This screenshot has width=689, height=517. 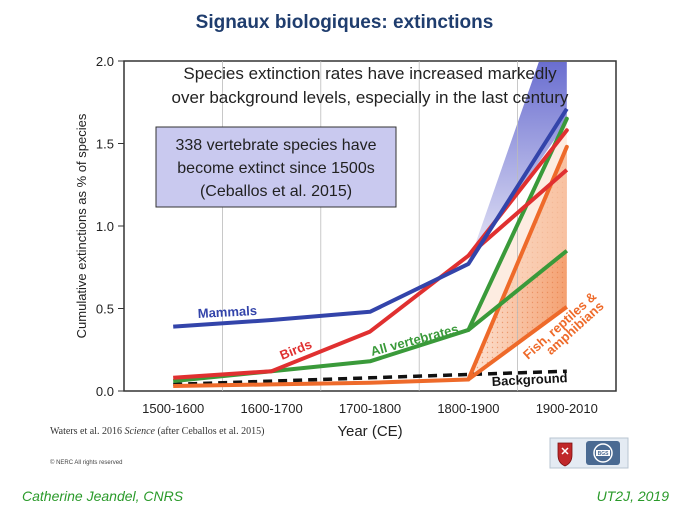 I want to click on callout-line-3: (Ceballos et al. 2015), so click(x=276, y=191).